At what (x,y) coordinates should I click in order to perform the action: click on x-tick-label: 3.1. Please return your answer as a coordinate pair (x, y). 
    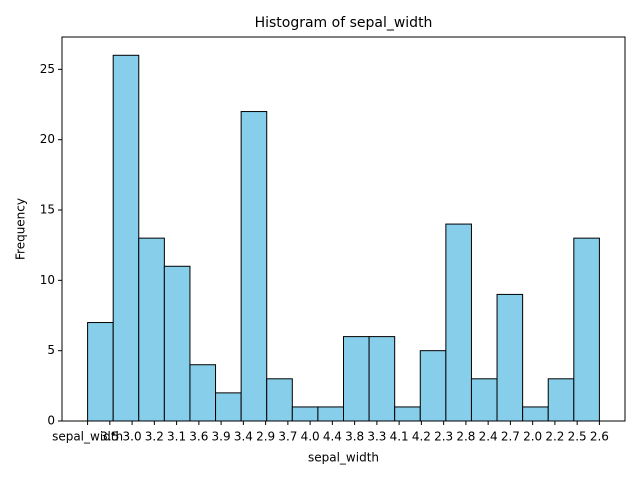
    Looking at the image, I should click on (176, 437).